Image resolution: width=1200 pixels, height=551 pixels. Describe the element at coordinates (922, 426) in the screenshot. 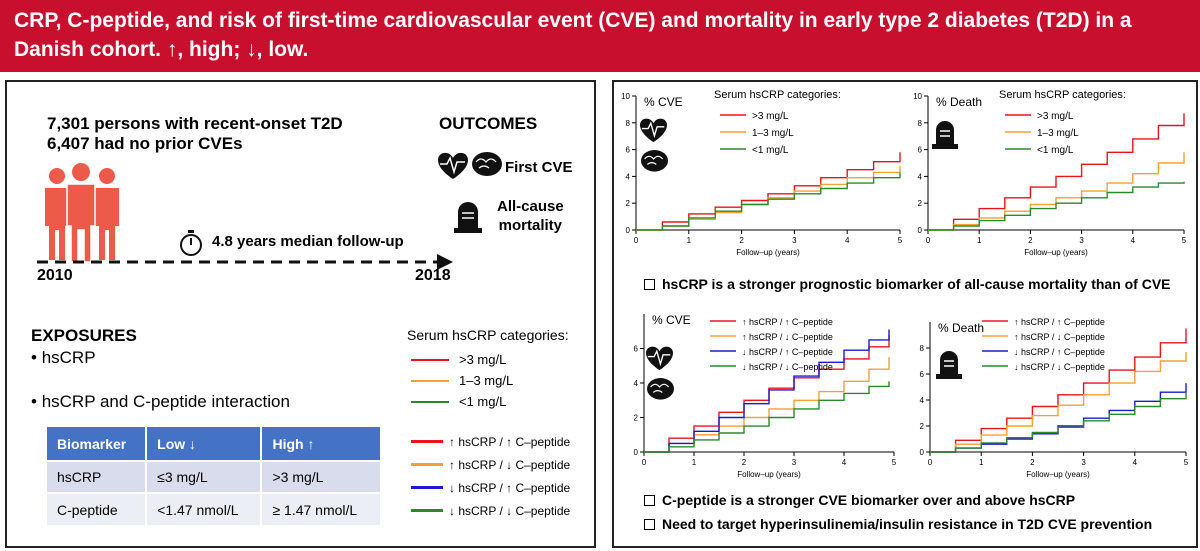

I see `y-tick-label: 2` at that location.